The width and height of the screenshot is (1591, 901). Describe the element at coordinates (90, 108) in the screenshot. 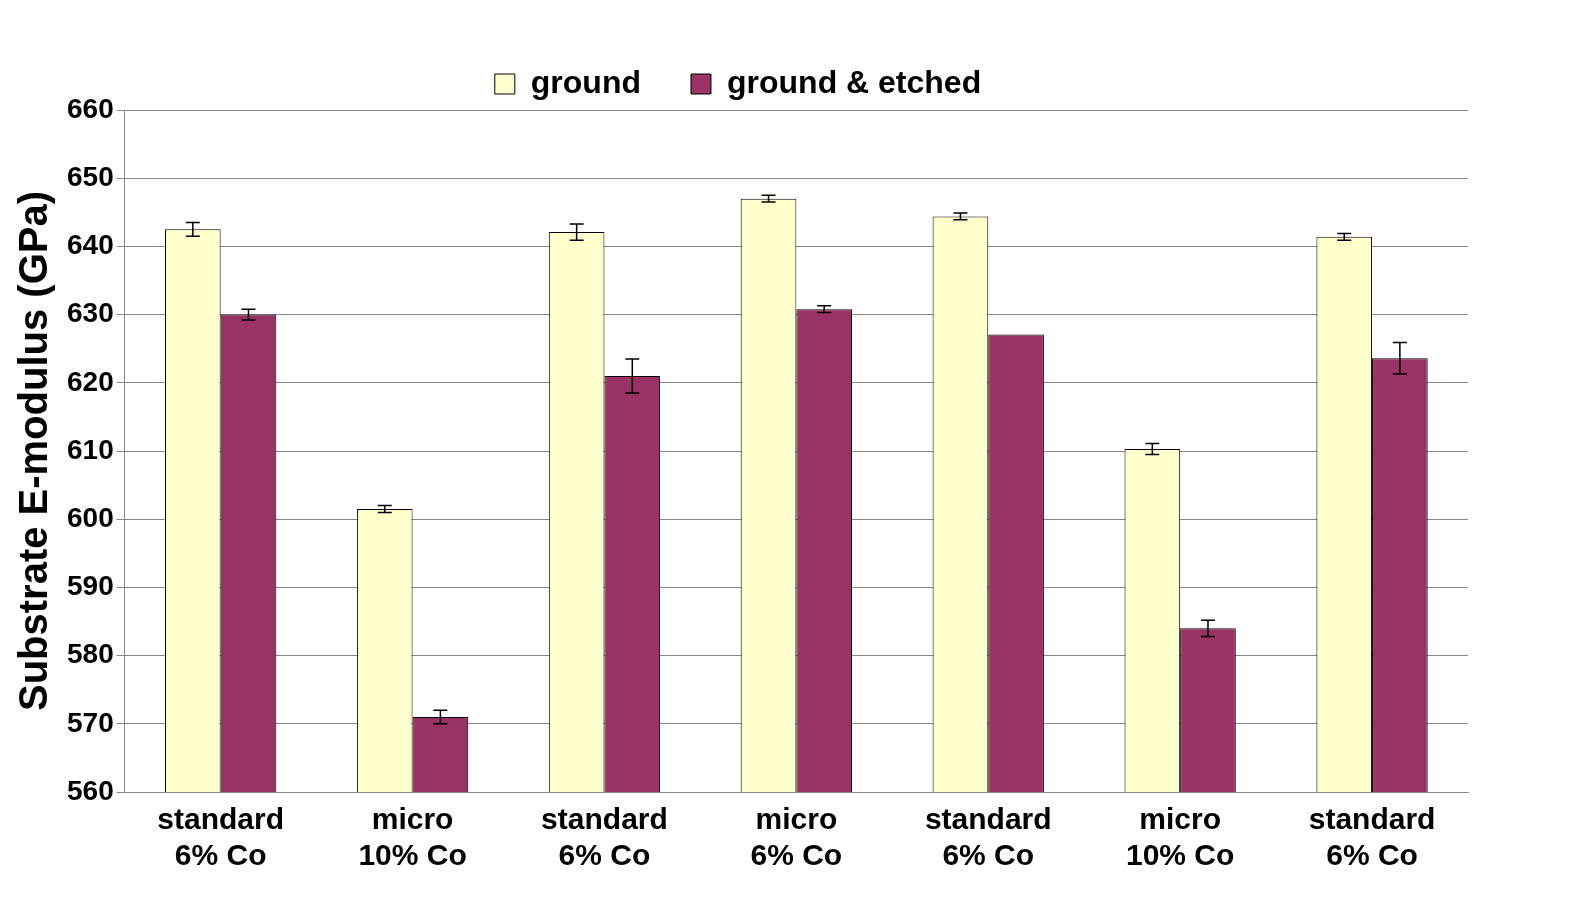

I see `y-tick-label: 660` at that location.